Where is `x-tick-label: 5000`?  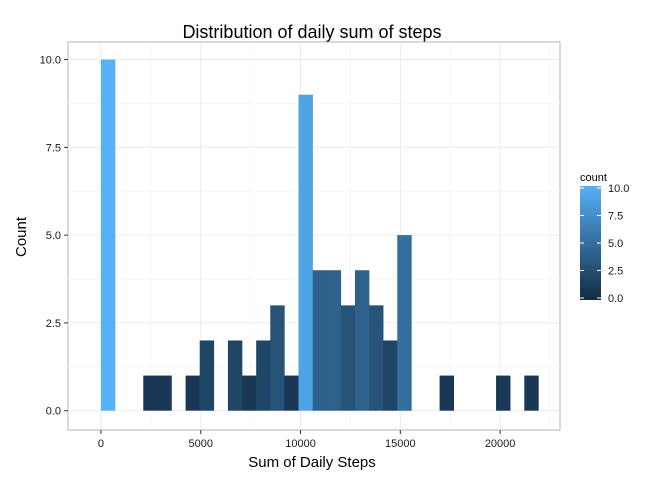 x-tick-label: 5000 is located at coordinates (200, 444).